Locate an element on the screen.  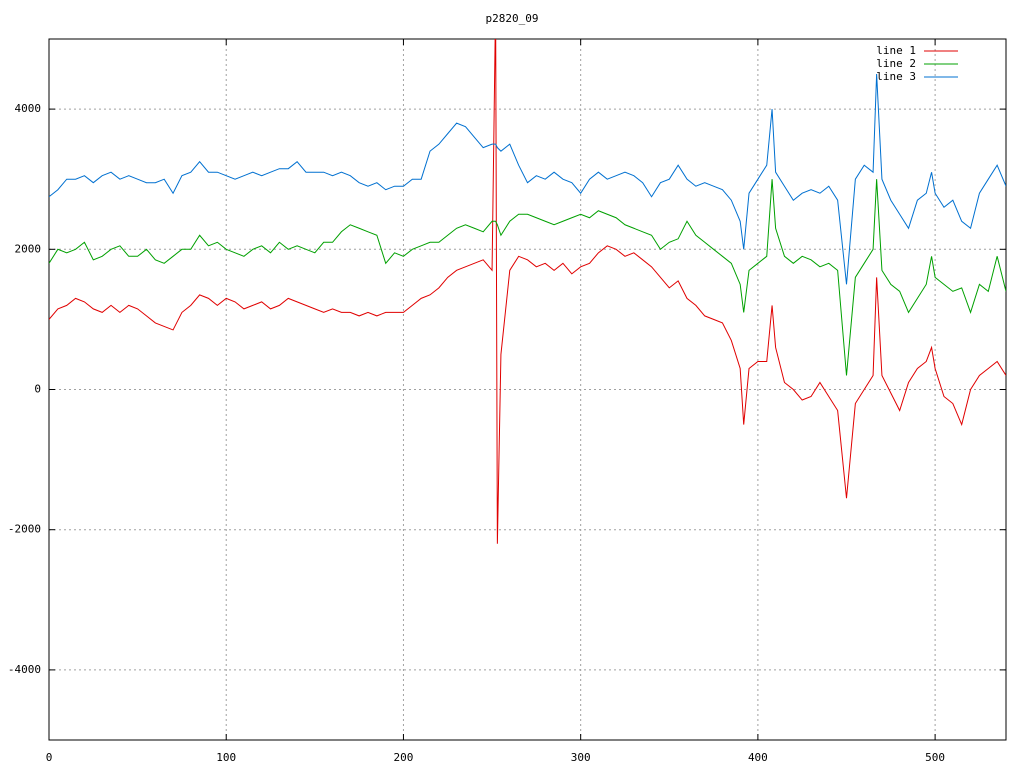
y-tick-label: -4000 is located at coordinates (24, 669).